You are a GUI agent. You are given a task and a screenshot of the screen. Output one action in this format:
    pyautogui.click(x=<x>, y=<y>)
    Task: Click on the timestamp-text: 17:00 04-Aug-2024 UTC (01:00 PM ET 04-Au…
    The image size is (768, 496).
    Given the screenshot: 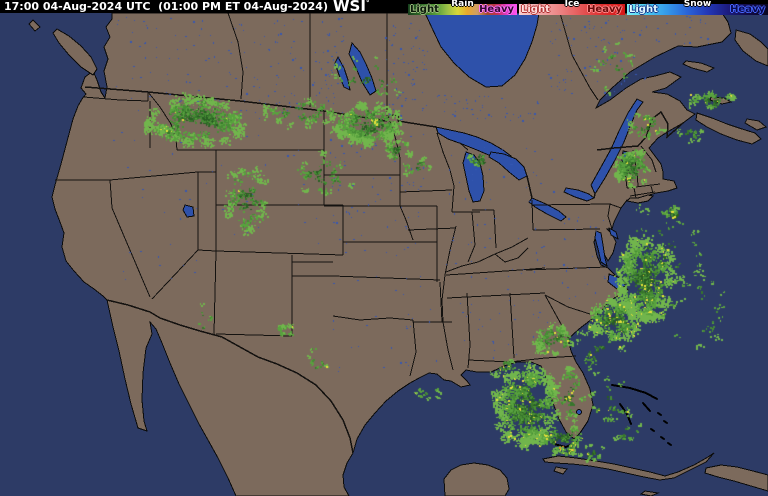 What is the action you would take?
    pyautogui.click(x=166, y=6)
    